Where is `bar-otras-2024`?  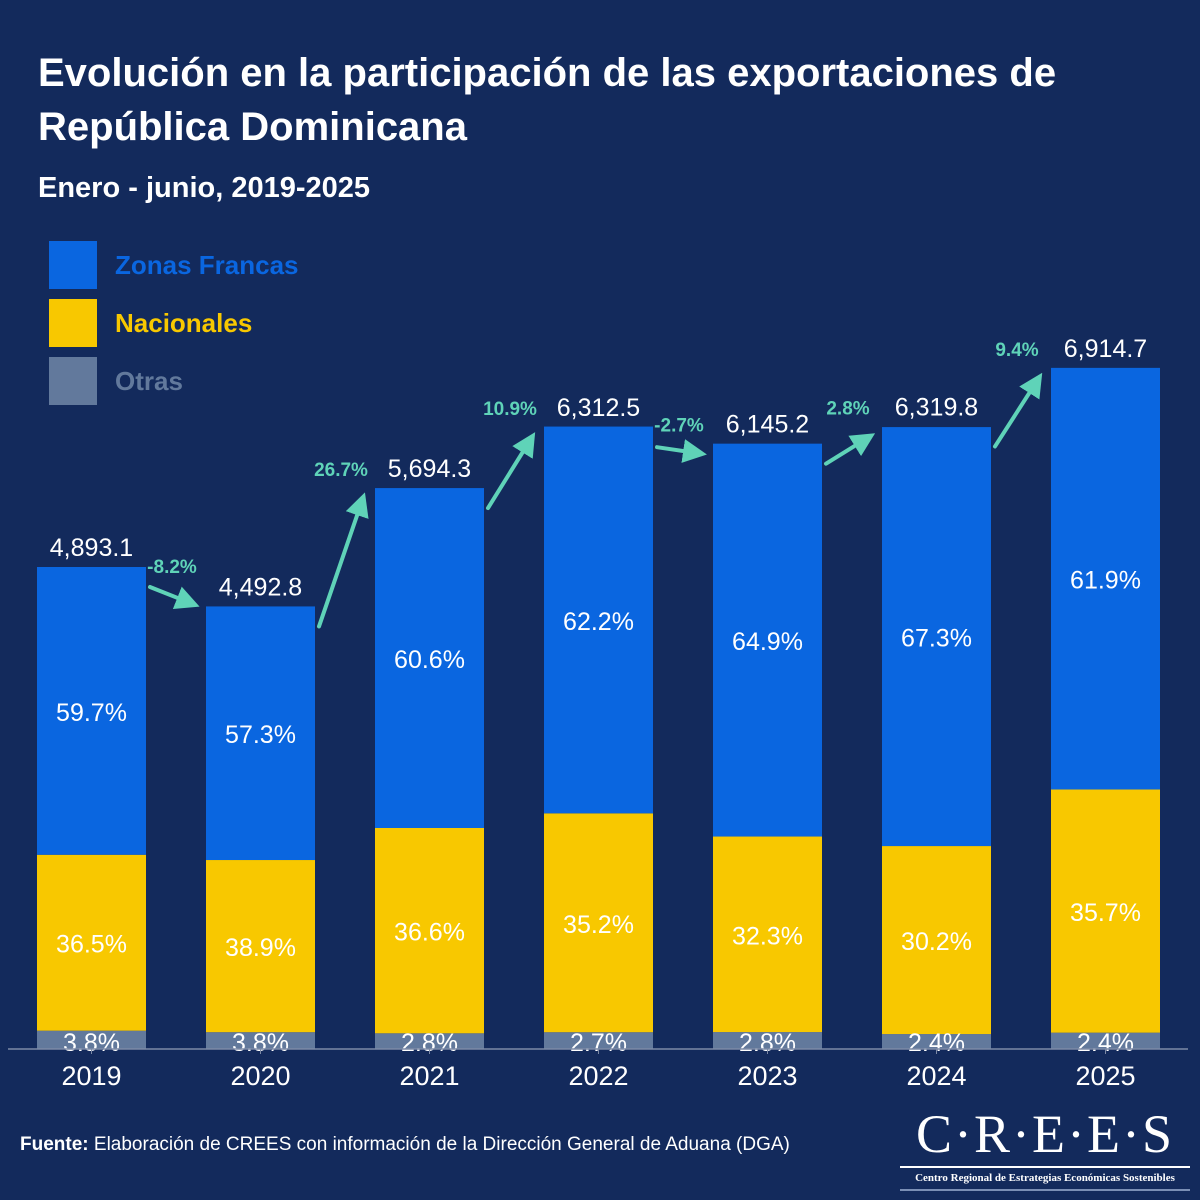
bar-otras-2024 is located at coordinates (936, 1041).